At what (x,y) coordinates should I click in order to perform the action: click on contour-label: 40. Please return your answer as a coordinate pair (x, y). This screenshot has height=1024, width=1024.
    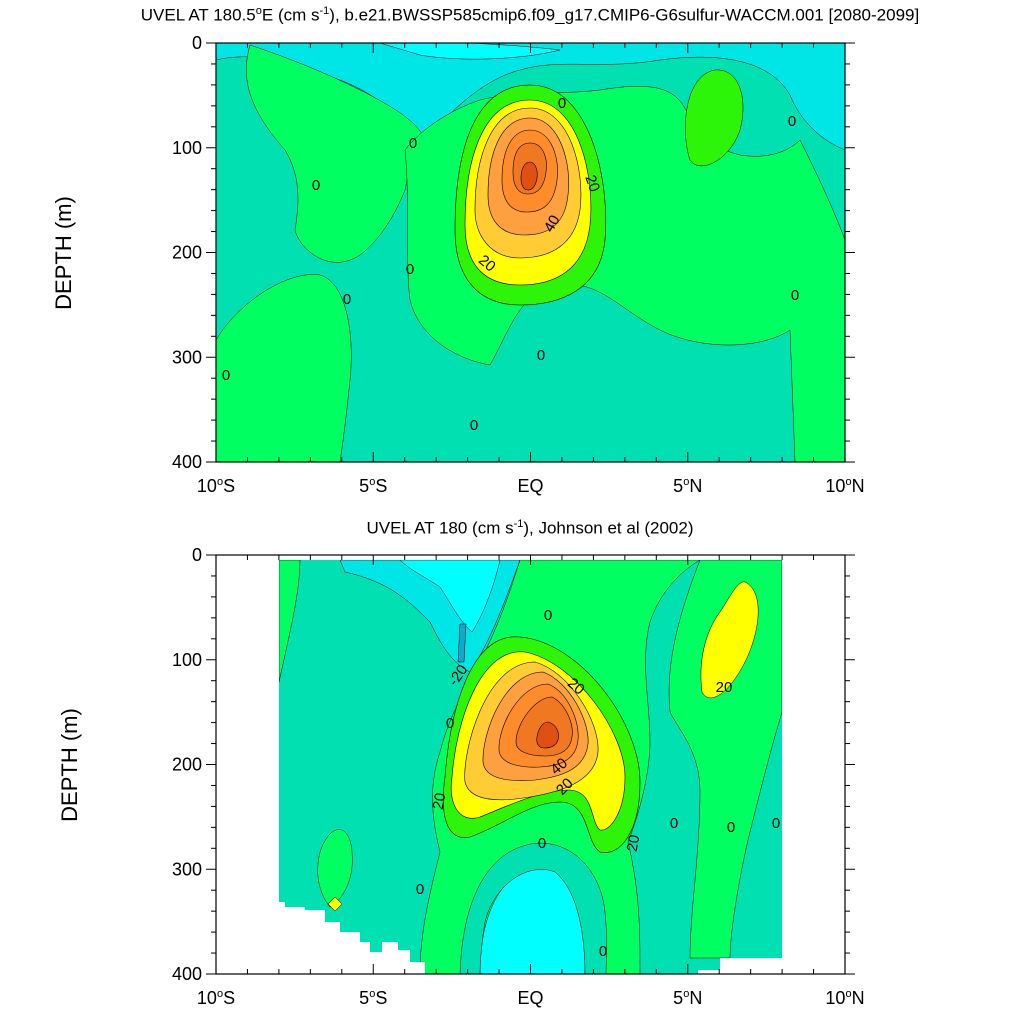
    Looking at the image, I should click on (552, 223).